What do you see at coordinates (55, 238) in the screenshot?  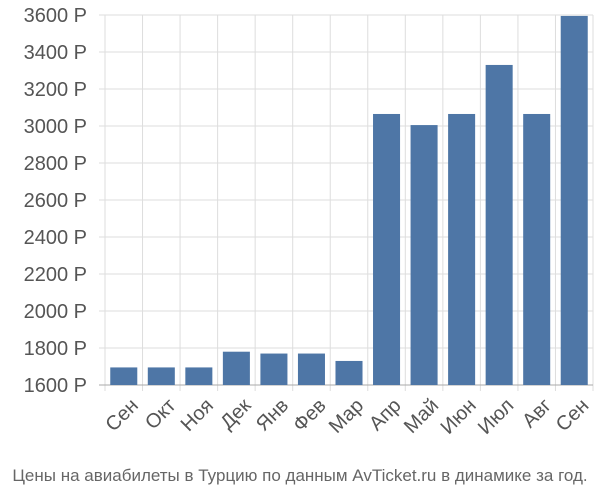 I see `y-tick-label: 2400 Р` at bounding box center [55, 238].